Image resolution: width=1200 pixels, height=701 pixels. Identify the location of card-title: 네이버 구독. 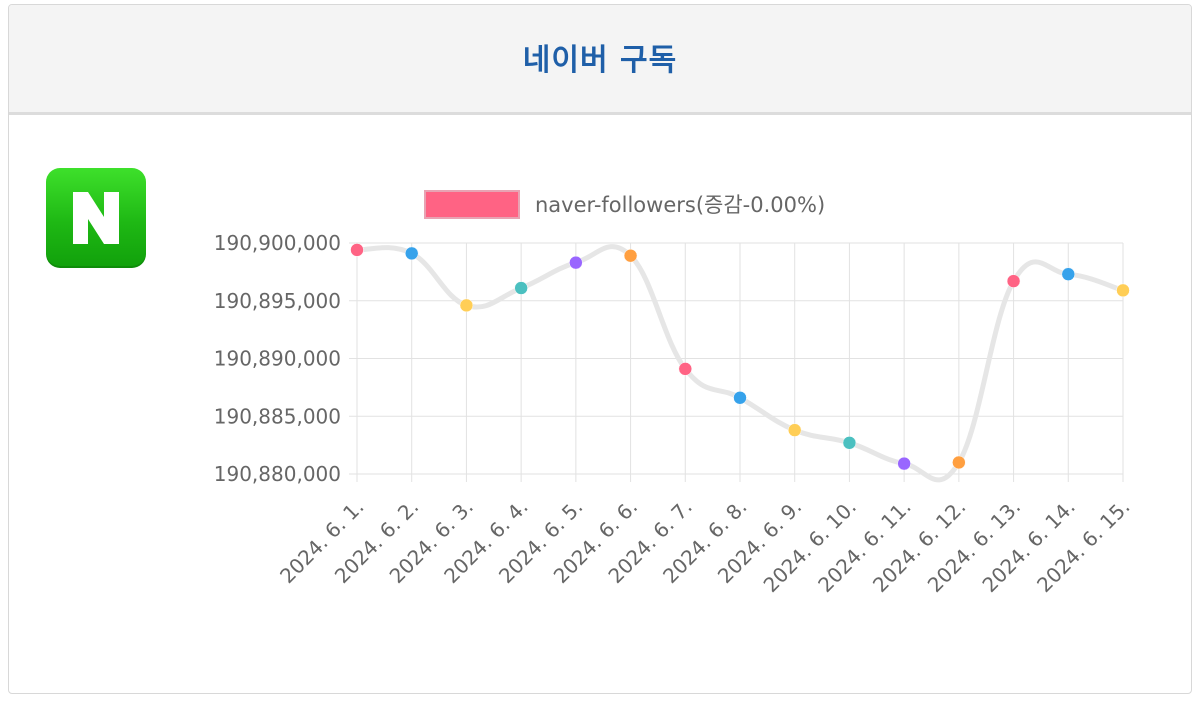
(600, 60).